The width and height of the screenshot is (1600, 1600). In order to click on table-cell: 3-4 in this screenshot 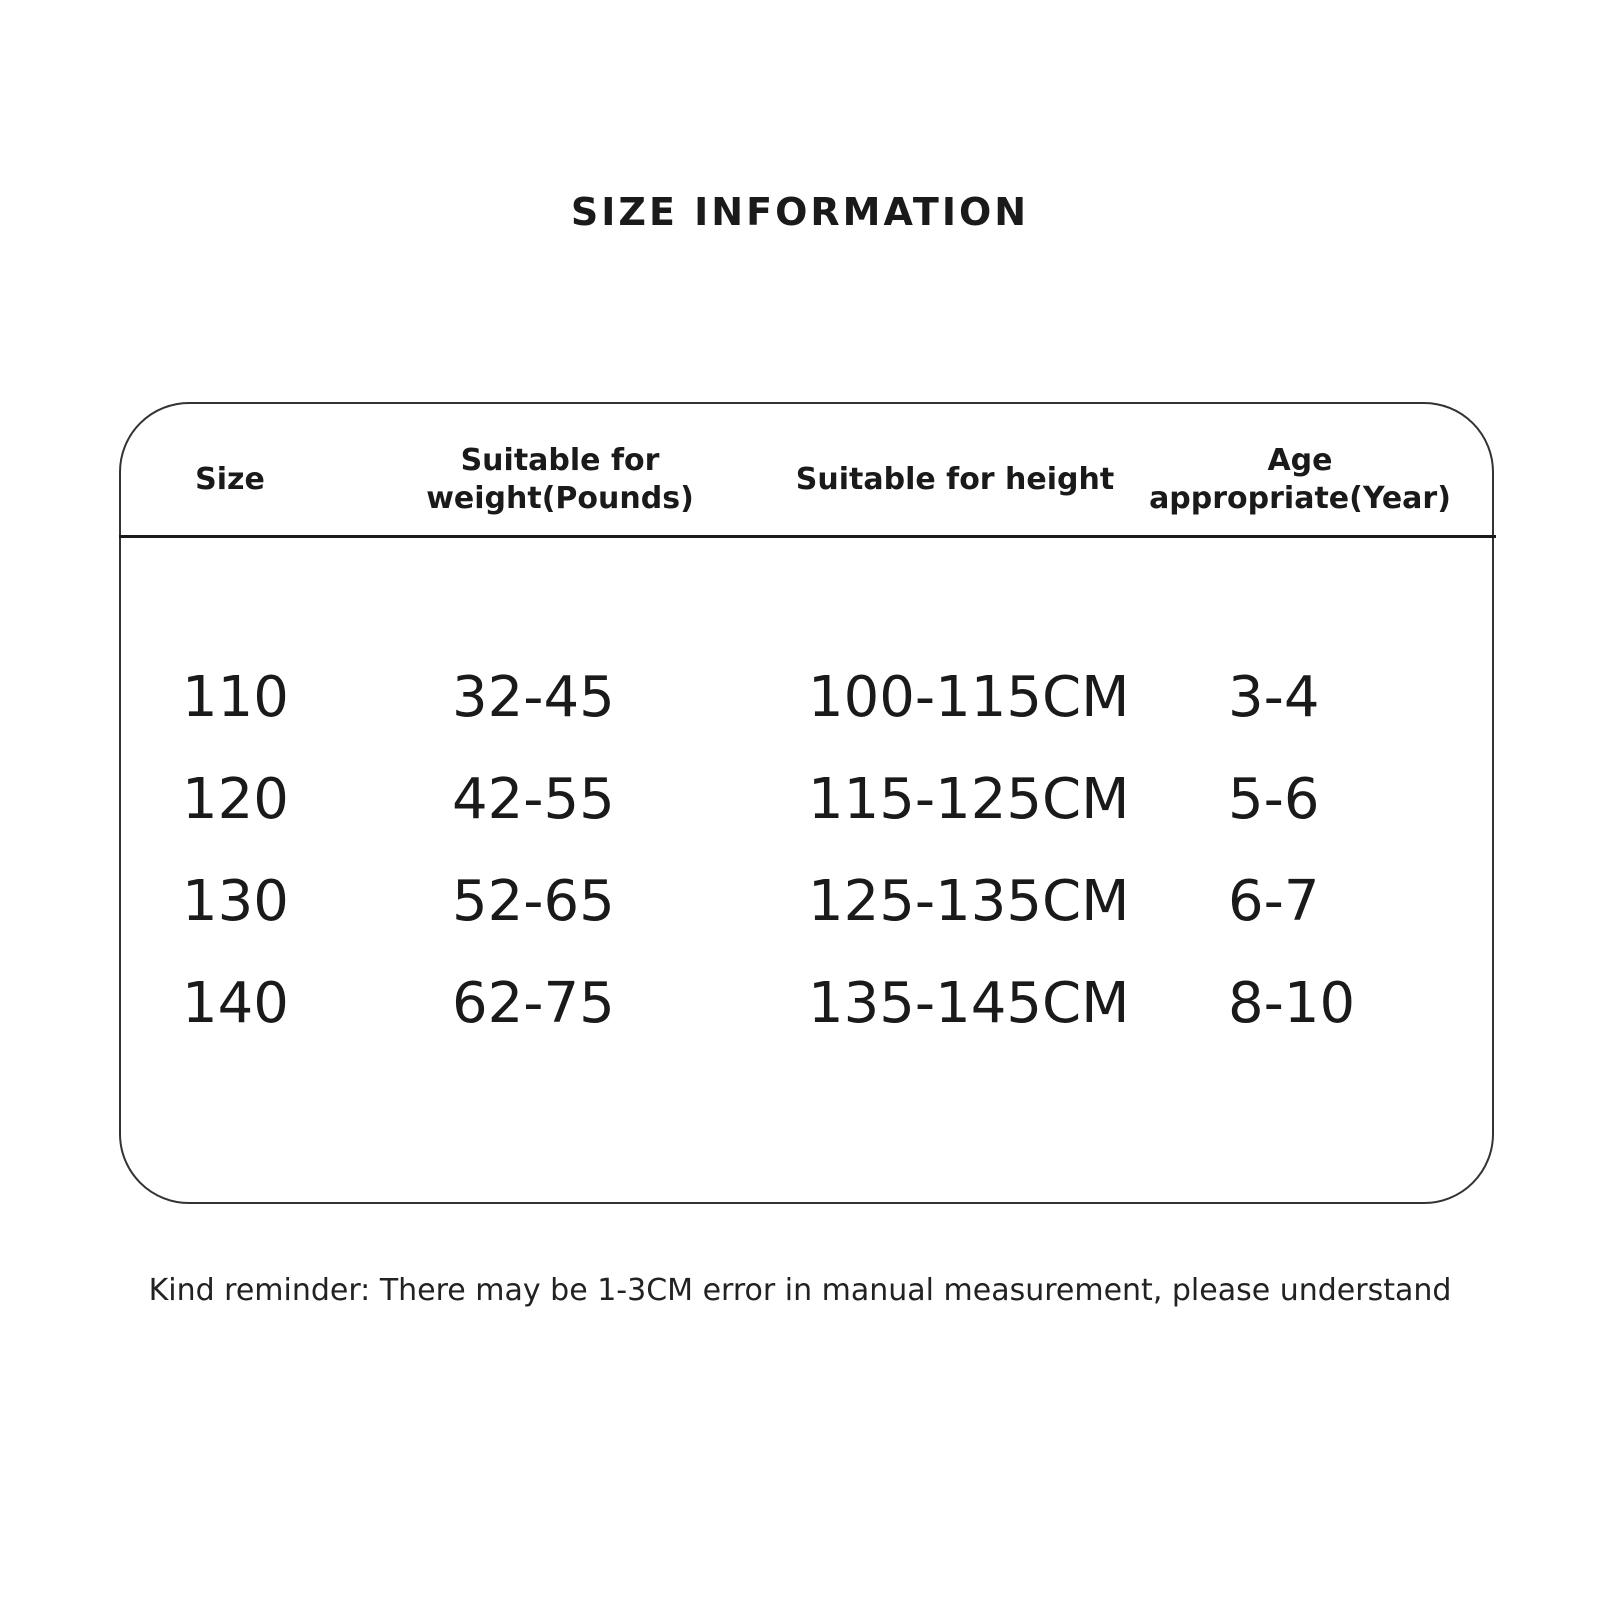, I will do `click(1274, 697)`.